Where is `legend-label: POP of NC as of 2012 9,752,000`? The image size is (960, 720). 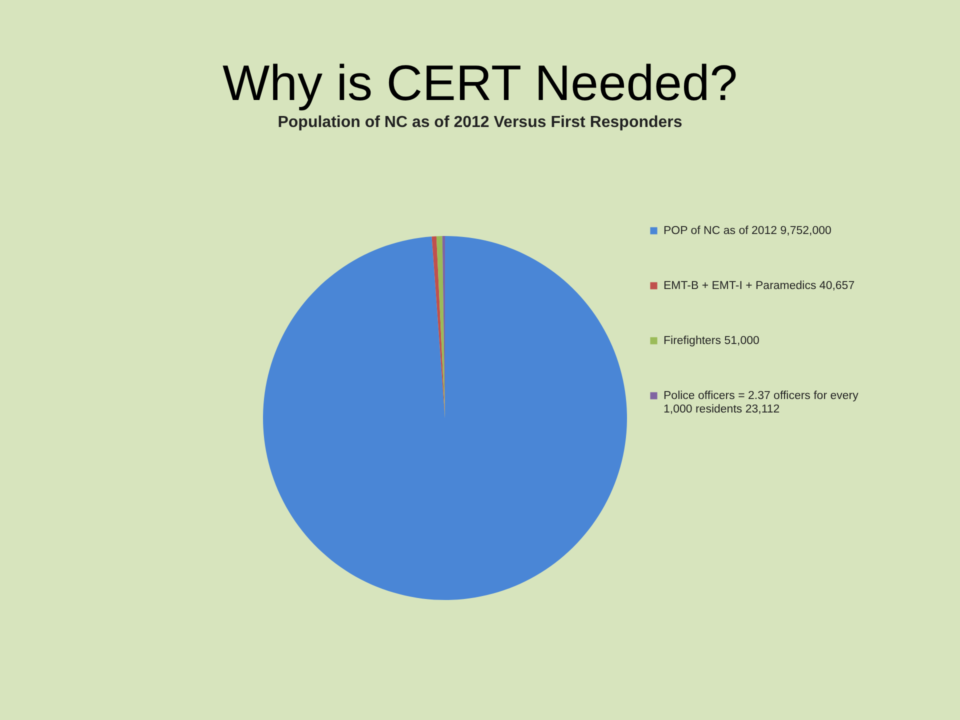 legend-label: POP of NC as of 2012 9,752,000 is located at coordinates (748, 230).